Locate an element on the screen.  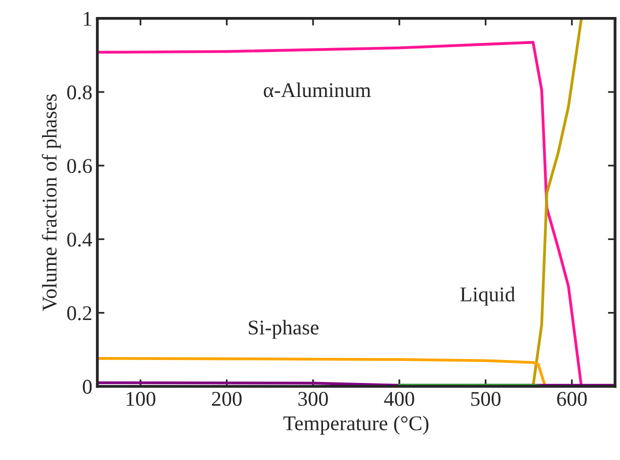
x-tick-label: 500 is located at coordinates (485, 399).